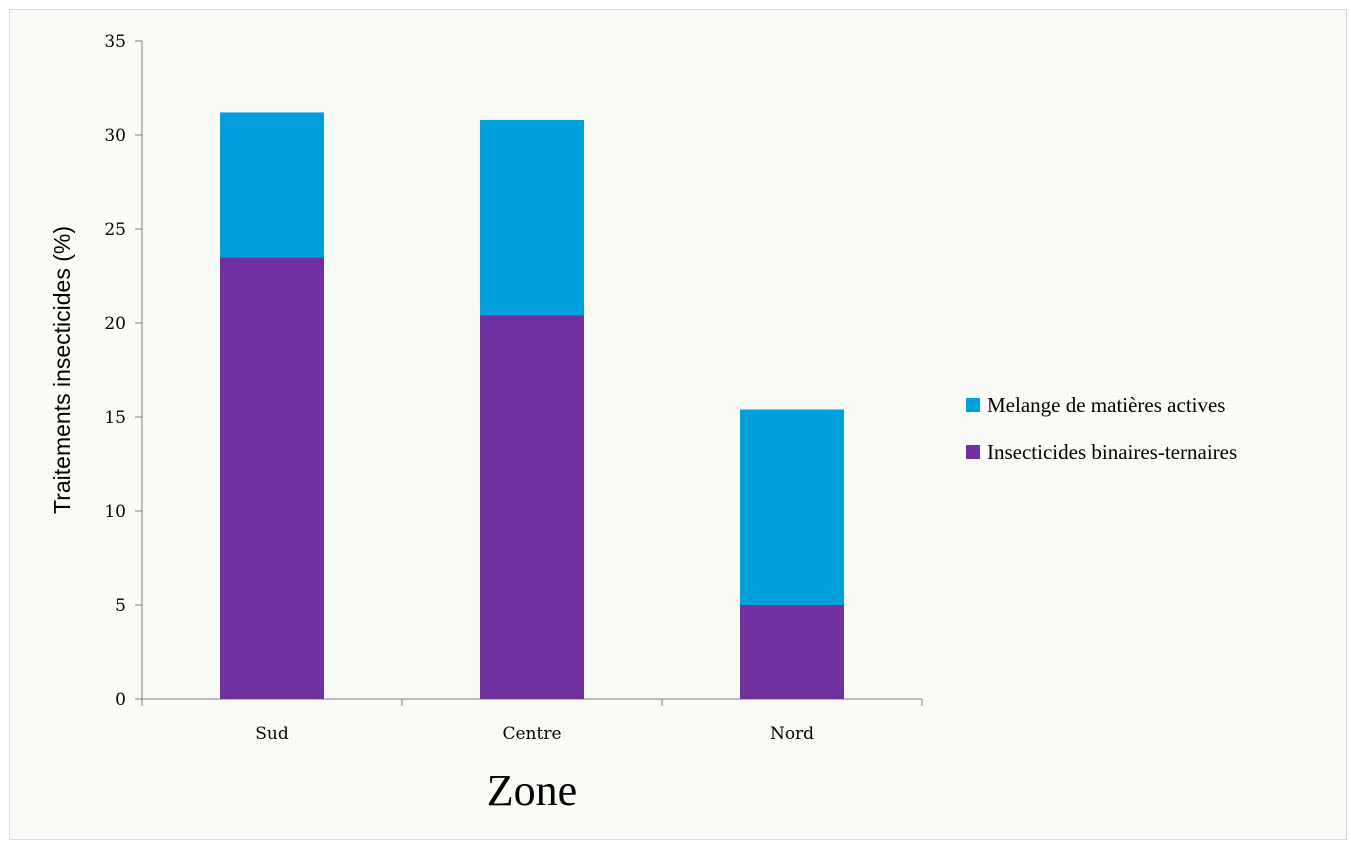 The image size is (1351, 844). What do you see at coordinates (115, 418) in the screenshot?
I see `y-tick-label: 15` at bounding box center [115, 418].